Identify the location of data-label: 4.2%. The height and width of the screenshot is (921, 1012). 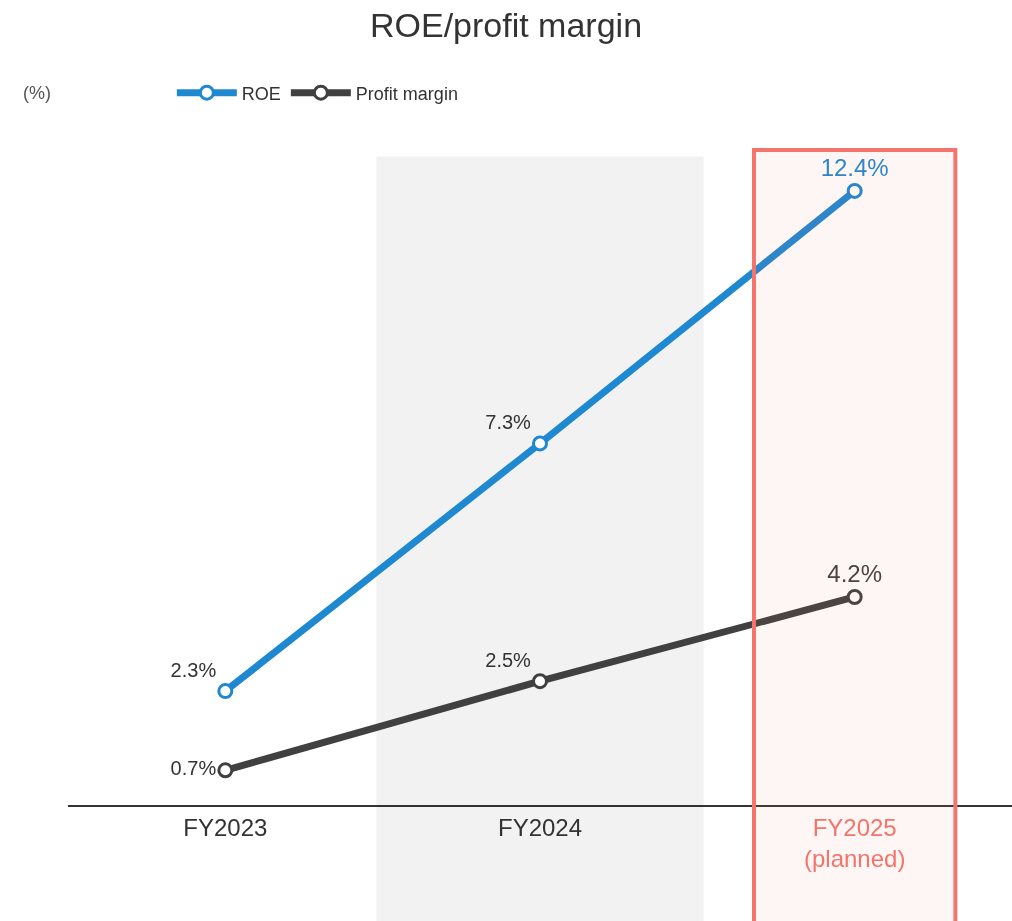
(855, 573).